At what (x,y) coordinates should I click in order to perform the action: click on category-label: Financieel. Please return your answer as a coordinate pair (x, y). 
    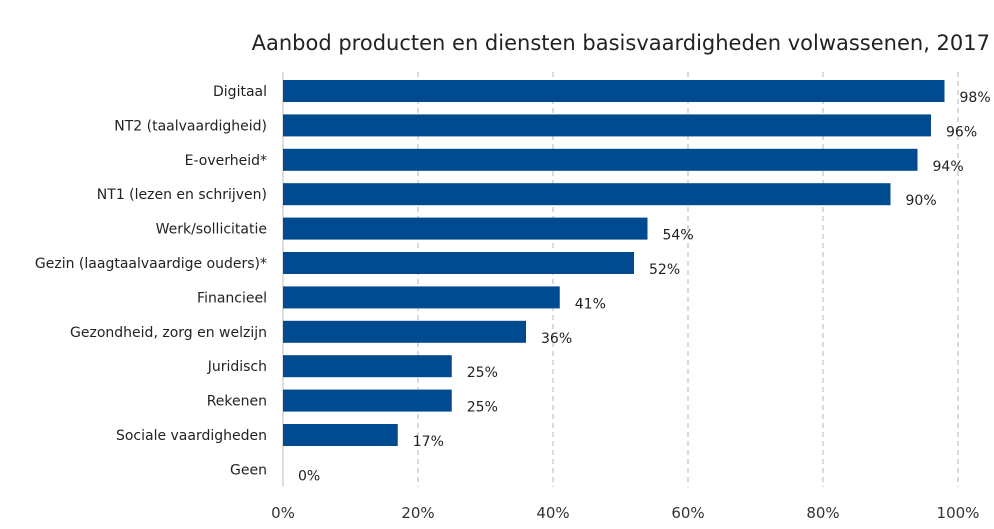
    Looking at the image, I should click on (232, 298).